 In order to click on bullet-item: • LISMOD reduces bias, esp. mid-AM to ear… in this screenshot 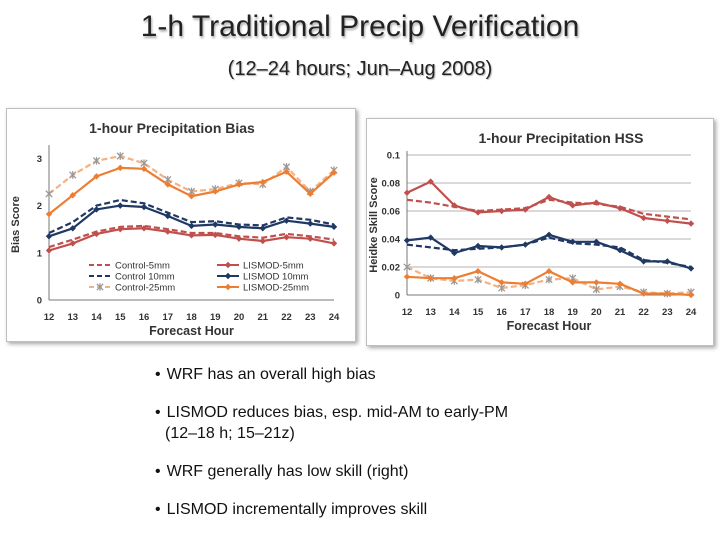, I will do `click(415, 423)`.